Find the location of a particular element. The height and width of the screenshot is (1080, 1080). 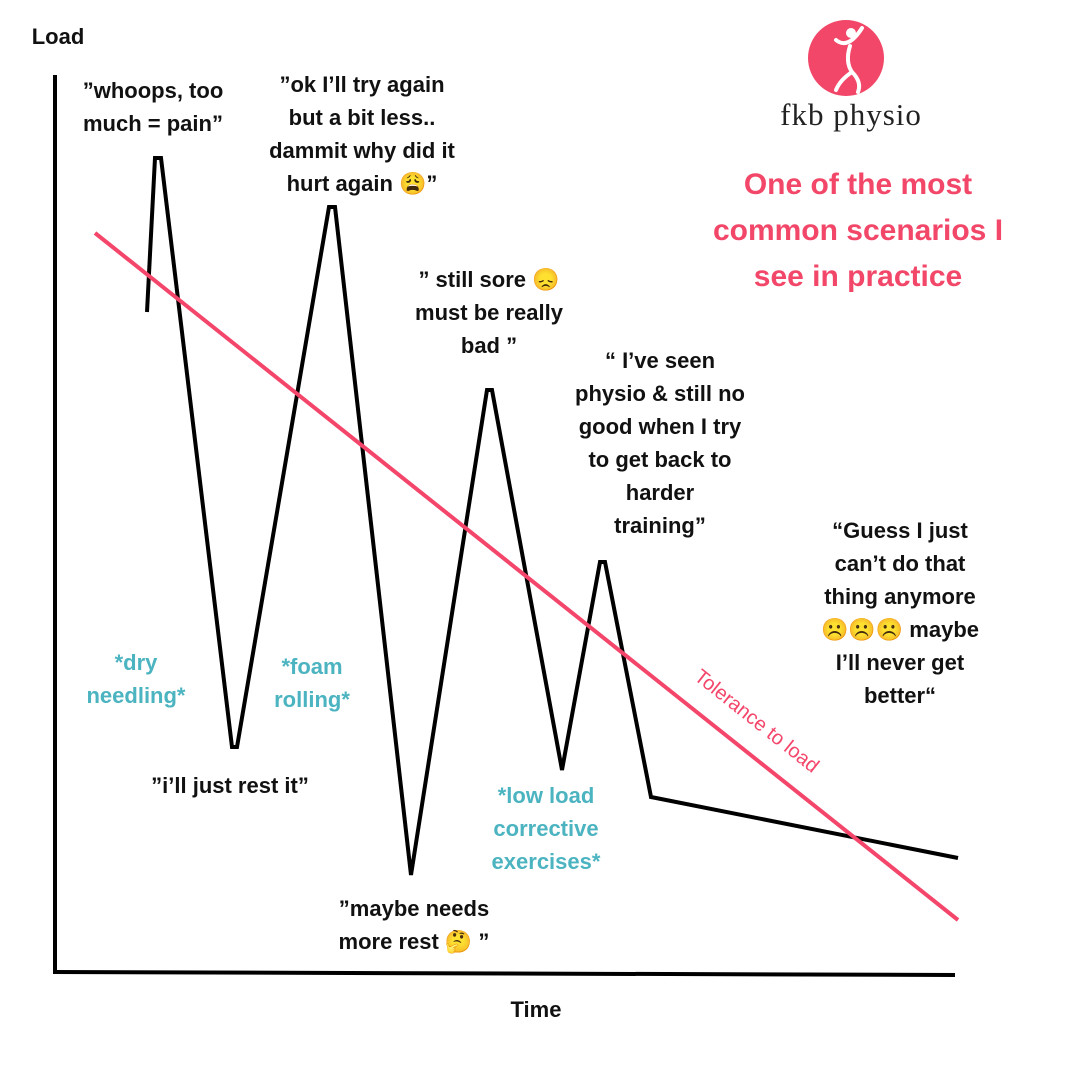

quote-line: can’t do that is located at coordinates (900, 563).